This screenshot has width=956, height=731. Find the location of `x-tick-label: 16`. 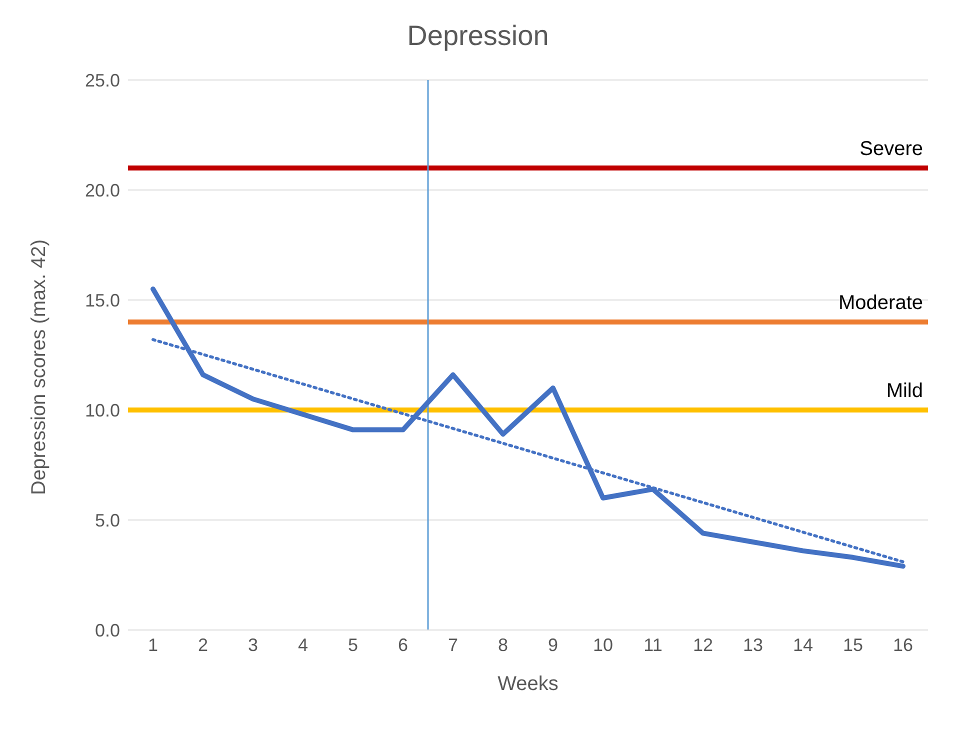

x-tick-label: 16 is located at coordinates (903, 644).